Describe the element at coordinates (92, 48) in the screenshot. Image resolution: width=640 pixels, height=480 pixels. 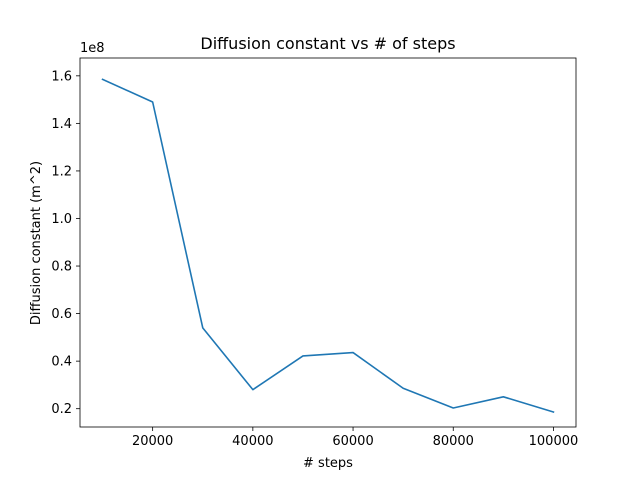
I see `y-offset-label: 1e8` at that location.